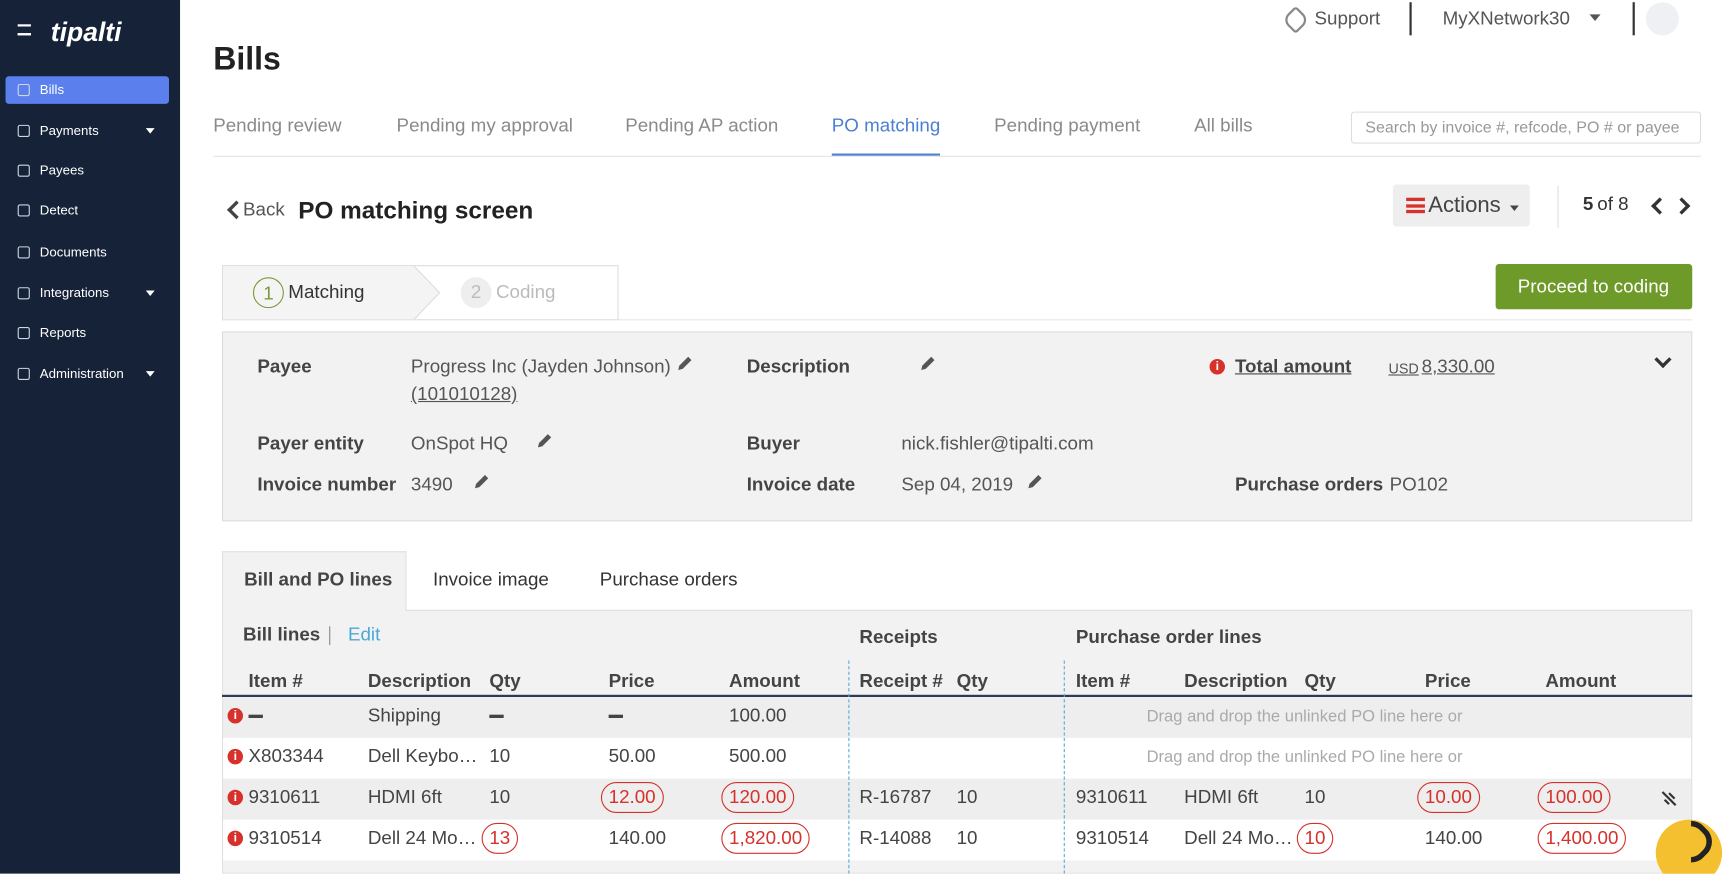 This screenshot has width=1732, height=874. What do you see at coordinates (1447, 681) in the screenshot?
I see `column-header: Price` at bounding box center [1447, 681].